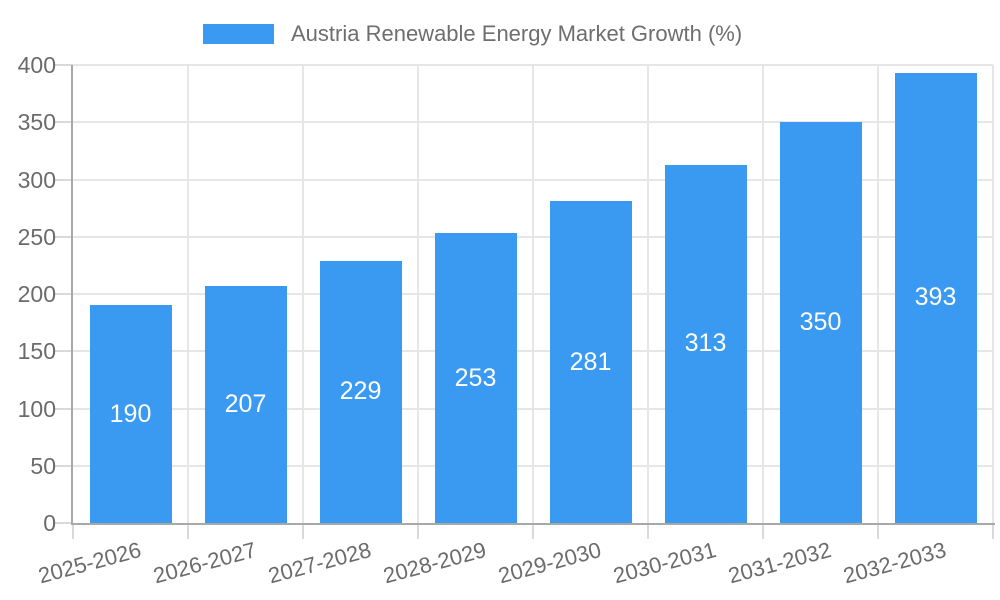  I want to click on bar-2026-2027: 207, so click(245, 404).